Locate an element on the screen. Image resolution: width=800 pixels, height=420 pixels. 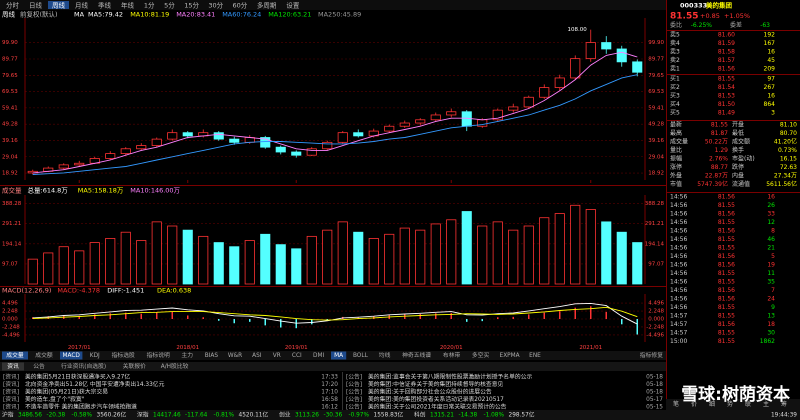
toolbar-tab: 15分 is located at coordinates (191, 5).